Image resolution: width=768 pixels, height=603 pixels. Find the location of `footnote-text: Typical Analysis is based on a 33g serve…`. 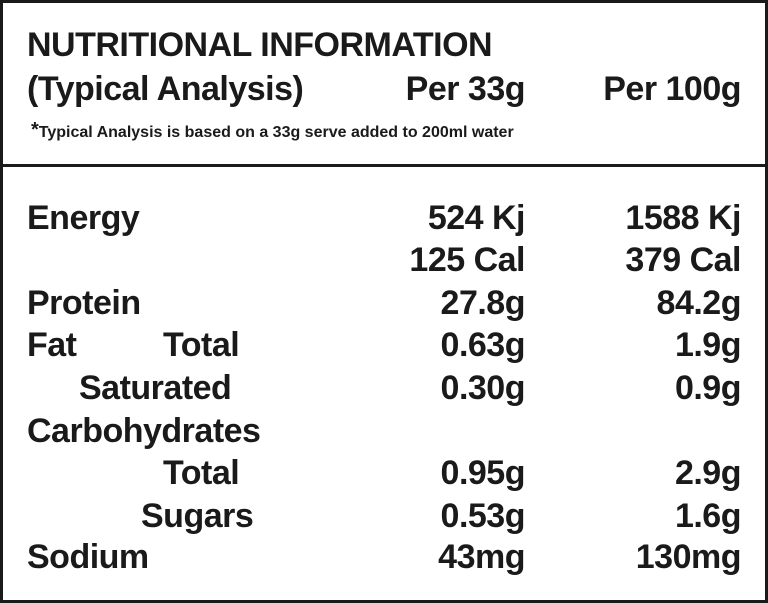

footnote-text: Typical Analysis is based on a 33g serve… is located at coordinates (276, 132).